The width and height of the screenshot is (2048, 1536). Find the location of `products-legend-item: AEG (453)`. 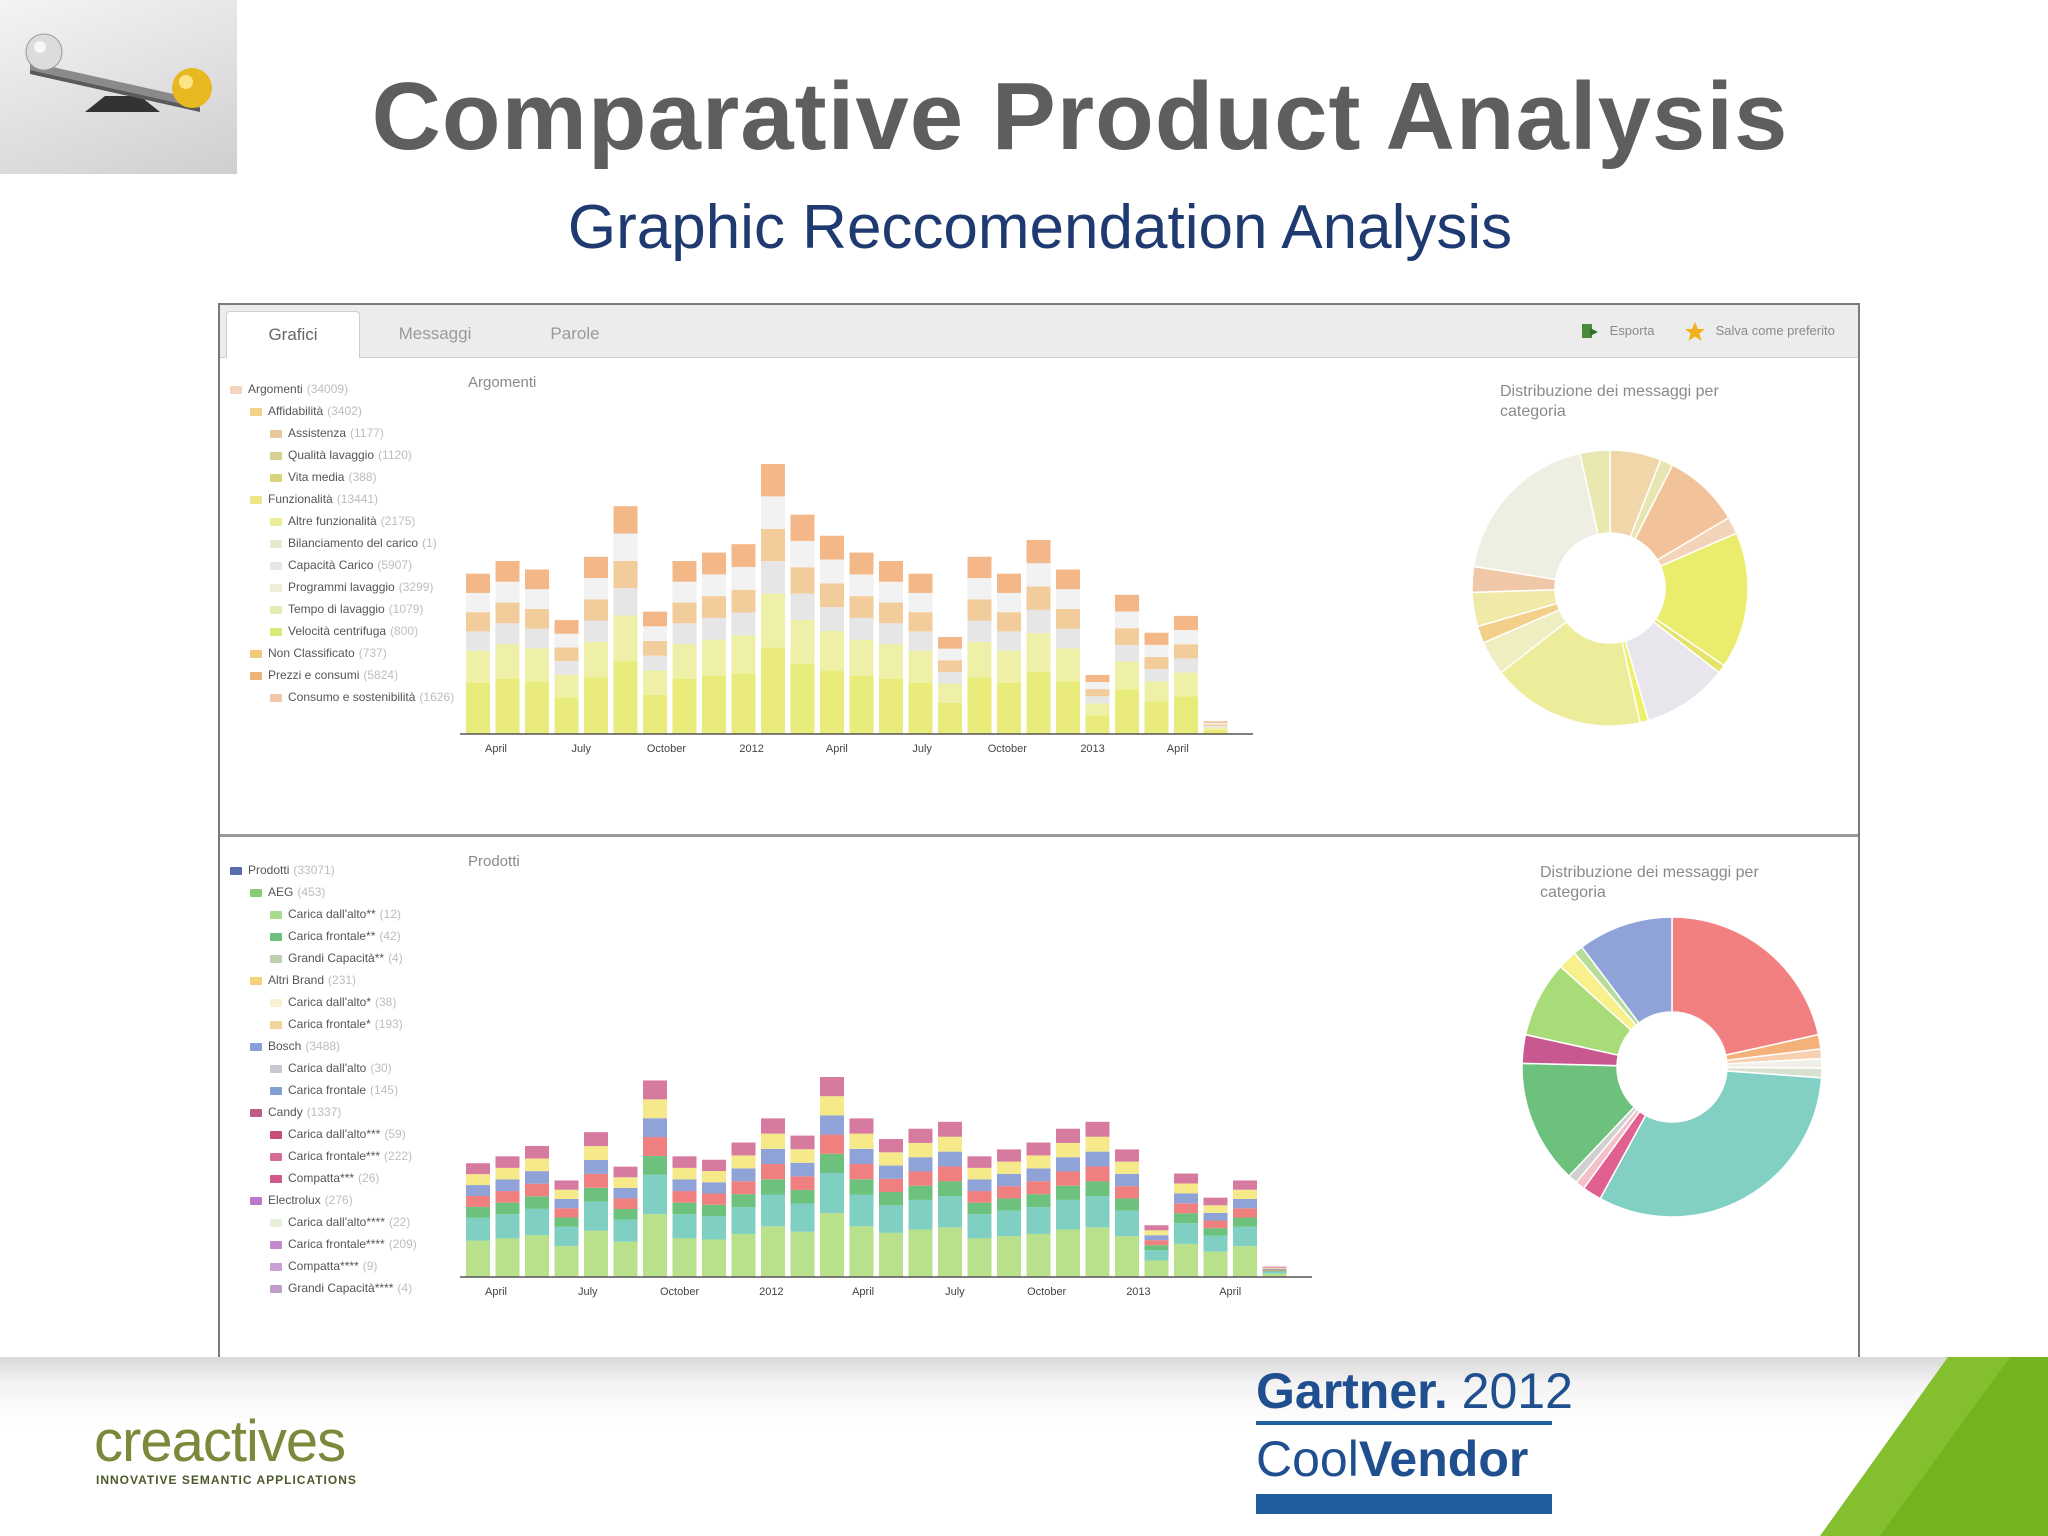

products-legend-item: AEG (453) is located at coordinates (330, 892).